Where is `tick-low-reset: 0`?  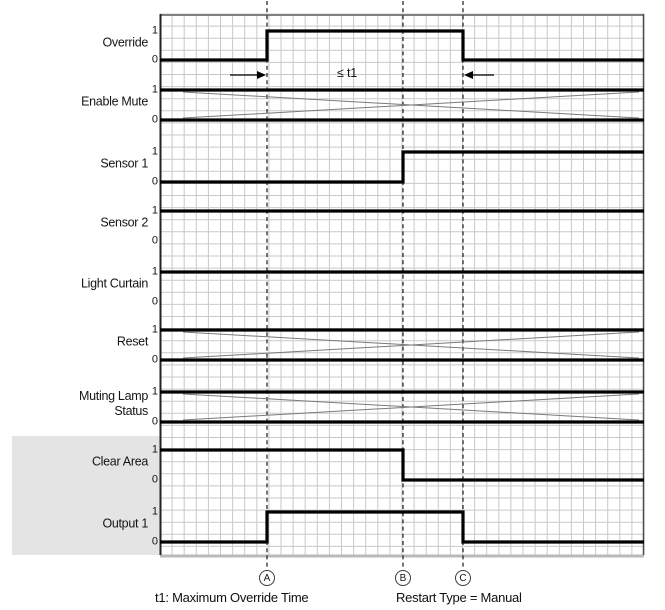
tick-low-reset: 0 is located at coordinates (154, 359).